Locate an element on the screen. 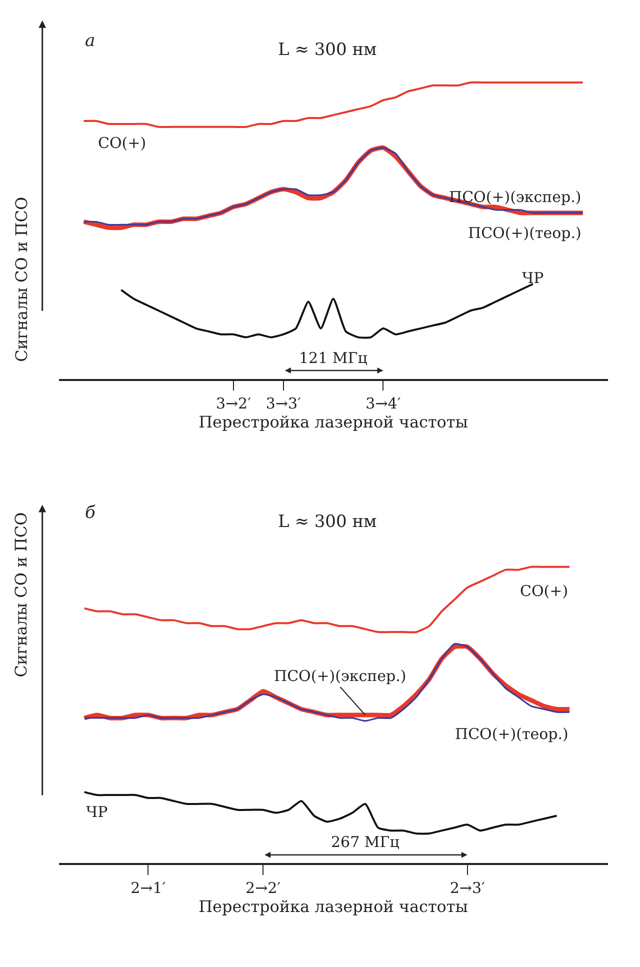 Image resolution: width=640 pixels, height=967 pixels. annotation: 121 МГц is located at coordinates (333, 358).